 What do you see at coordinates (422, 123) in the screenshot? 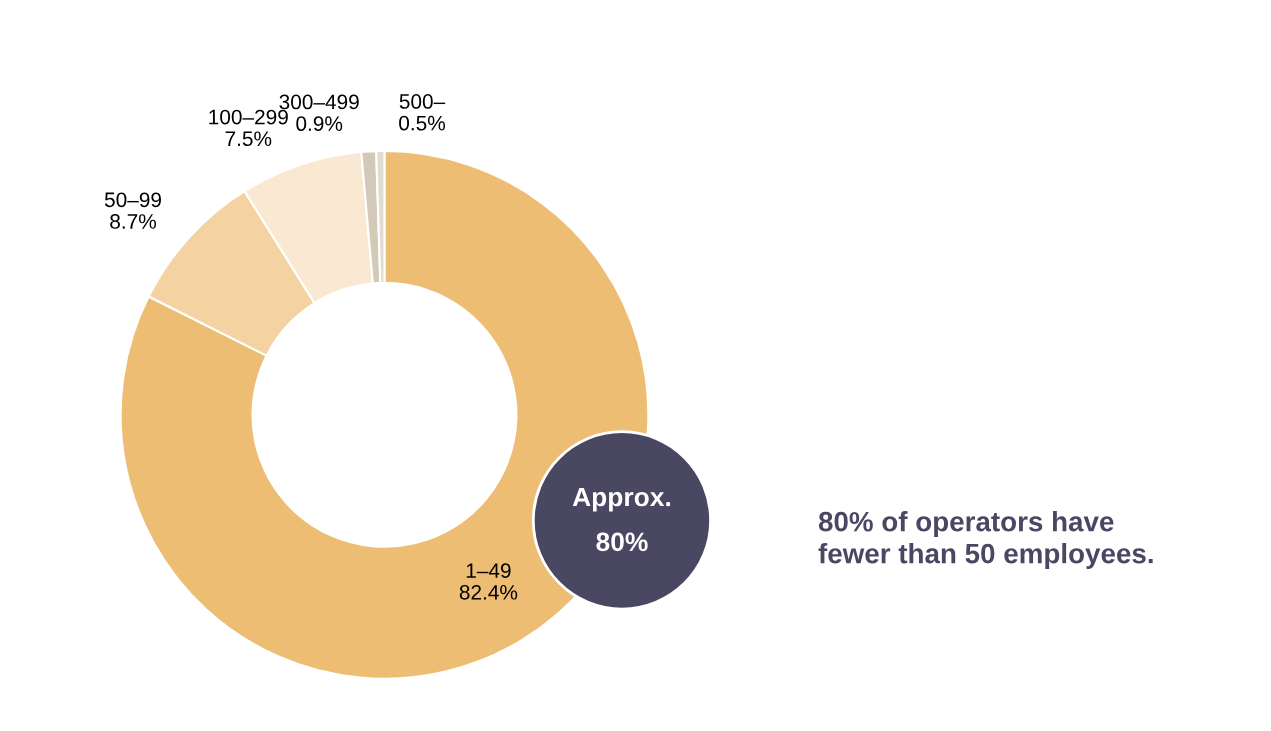
I see `data-label: 0.5%` at bounding box center [422, 123].